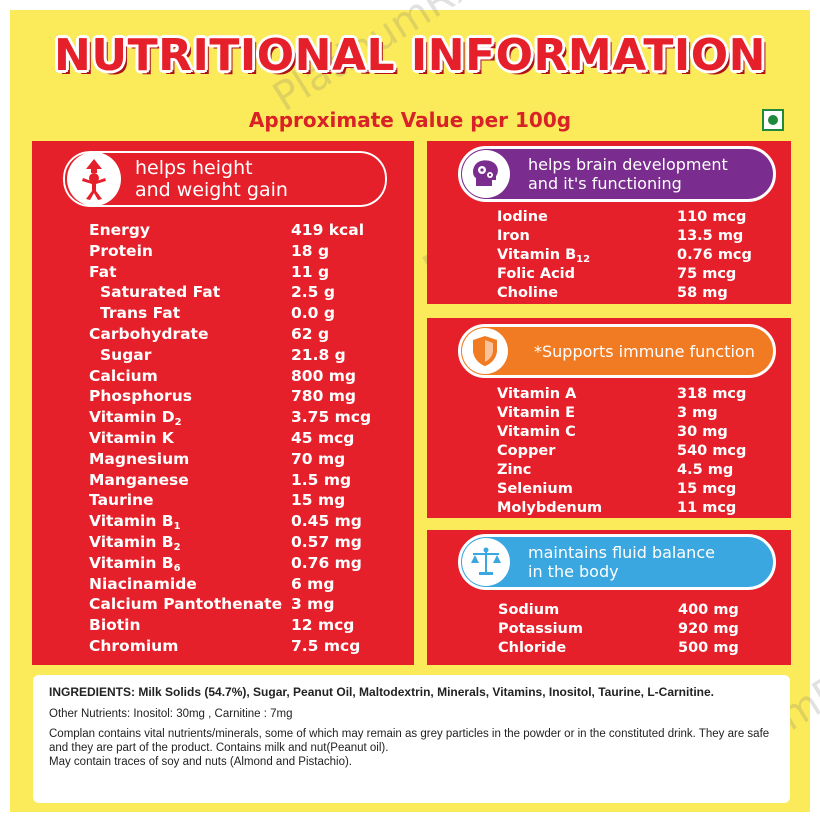 The image size is (820, 820). Describe the element at coordinates (536, 413) in the screenshot. I see `nutrient-name: Vitamin E` at that location.